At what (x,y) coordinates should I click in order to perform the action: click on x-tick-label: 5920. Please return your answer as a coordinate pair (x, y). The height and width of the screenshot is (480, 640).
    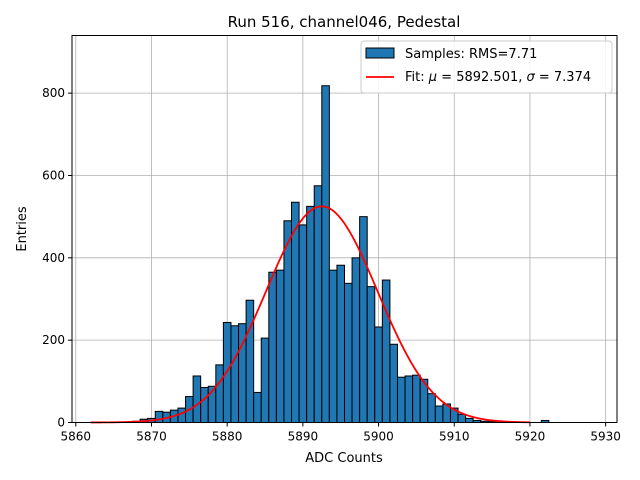
    Looking at the image, I should click on (530, 437).